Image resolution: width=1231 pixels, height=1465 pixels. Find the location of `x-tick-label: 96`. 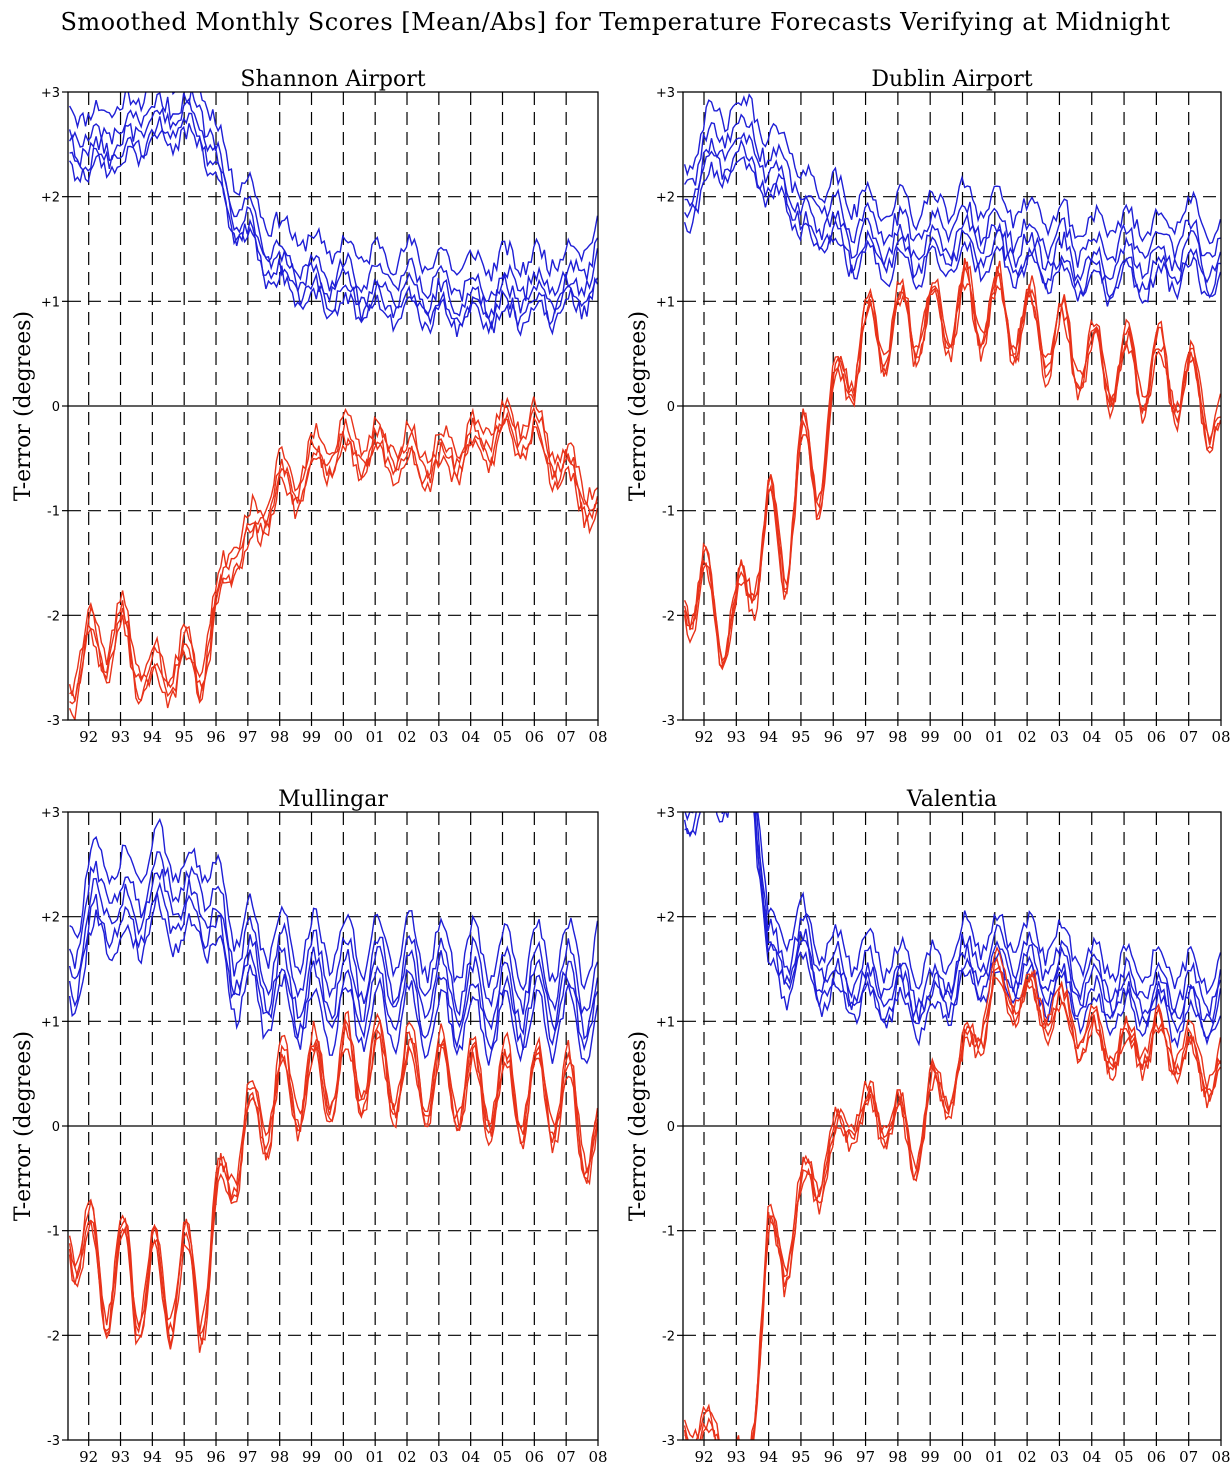

x-tick-label: 96 is located at coordinates (215, 1456).